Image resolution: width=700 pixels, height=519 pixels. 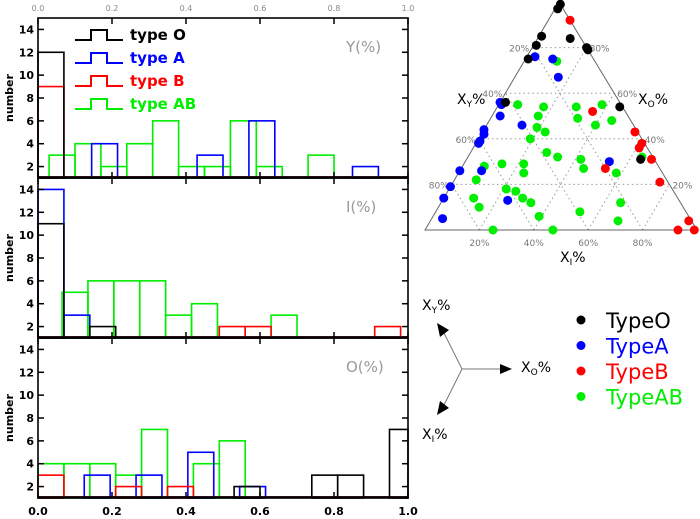 What do you see at coordinates (38, 511) in the screenshot?
I see `x-tick-label: 0.0` at bounding box center [38, 511].